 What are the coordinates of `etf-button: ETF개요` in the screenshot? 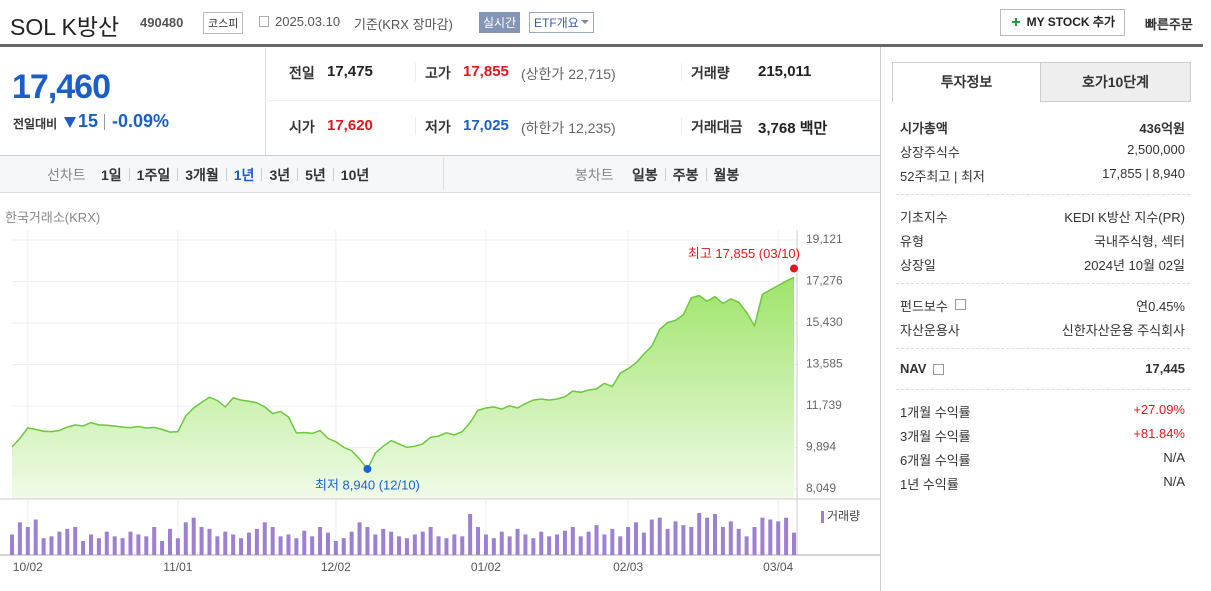 It's located at (561, 22).